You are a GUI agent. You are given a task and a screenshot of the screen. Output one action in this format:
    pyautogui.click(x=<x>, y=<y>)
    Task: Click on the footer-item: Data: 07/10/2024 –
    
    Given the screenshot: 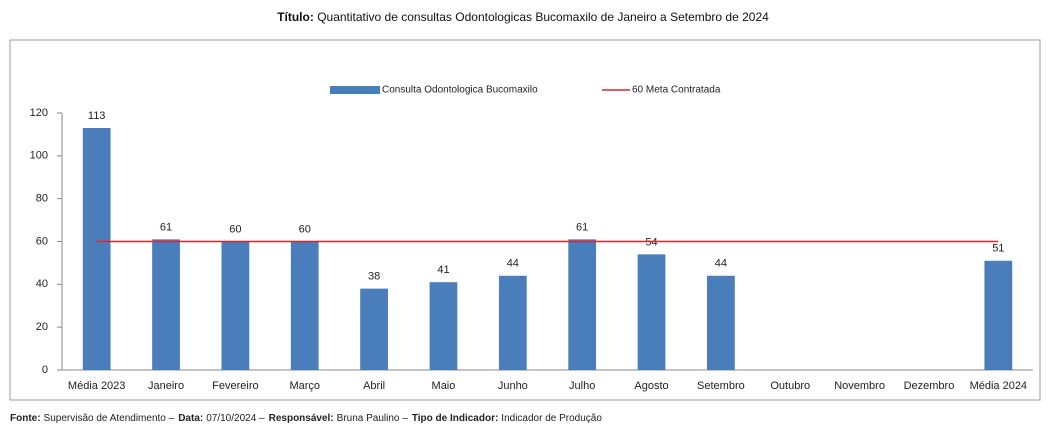 What is the action you would take?
    pyautogui.click(x=221, y=418)
    